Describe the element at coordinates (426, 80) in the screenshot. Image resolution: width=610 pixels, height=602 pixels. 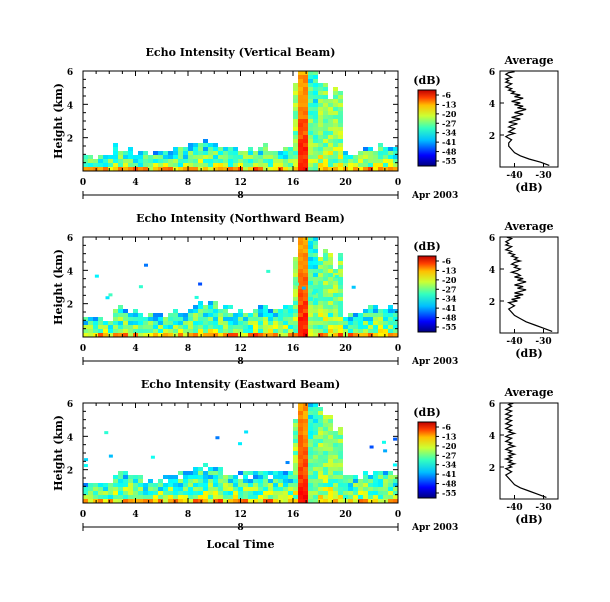
I see `colorbar-unit: (dB)` at that location.